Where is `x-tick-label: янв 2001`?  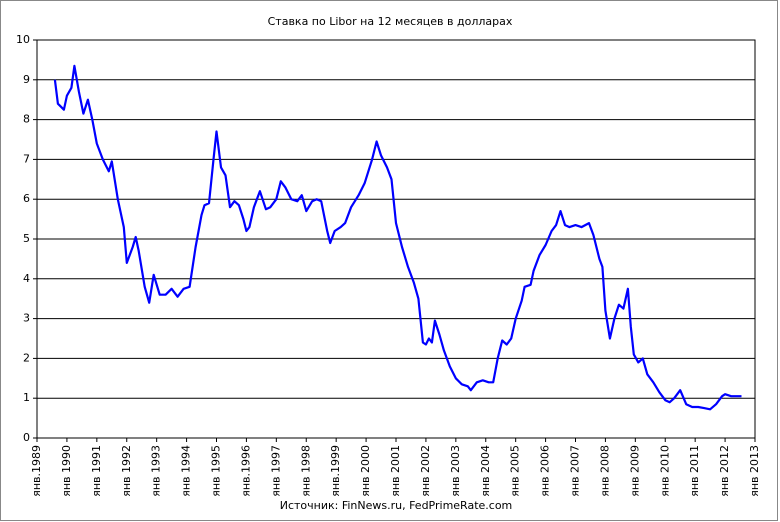
x-tick-label: янв 2001 is located at coordinates (395, 471).